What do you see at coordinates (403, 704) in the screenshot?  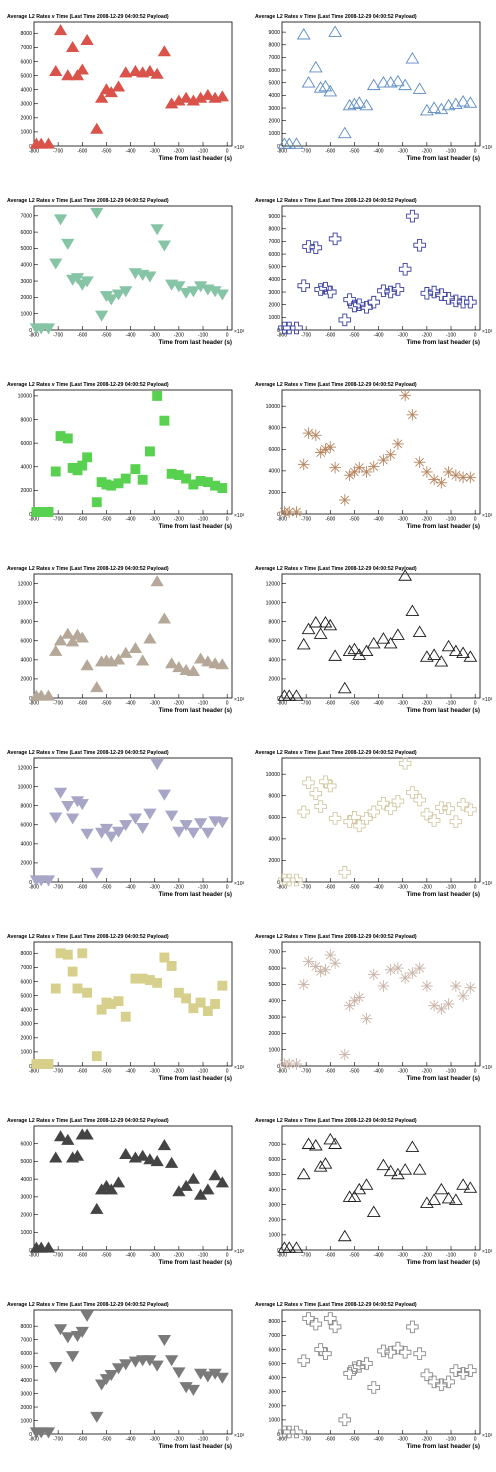 I see `x-tick-label: -300` at bounding box center [403, 704].